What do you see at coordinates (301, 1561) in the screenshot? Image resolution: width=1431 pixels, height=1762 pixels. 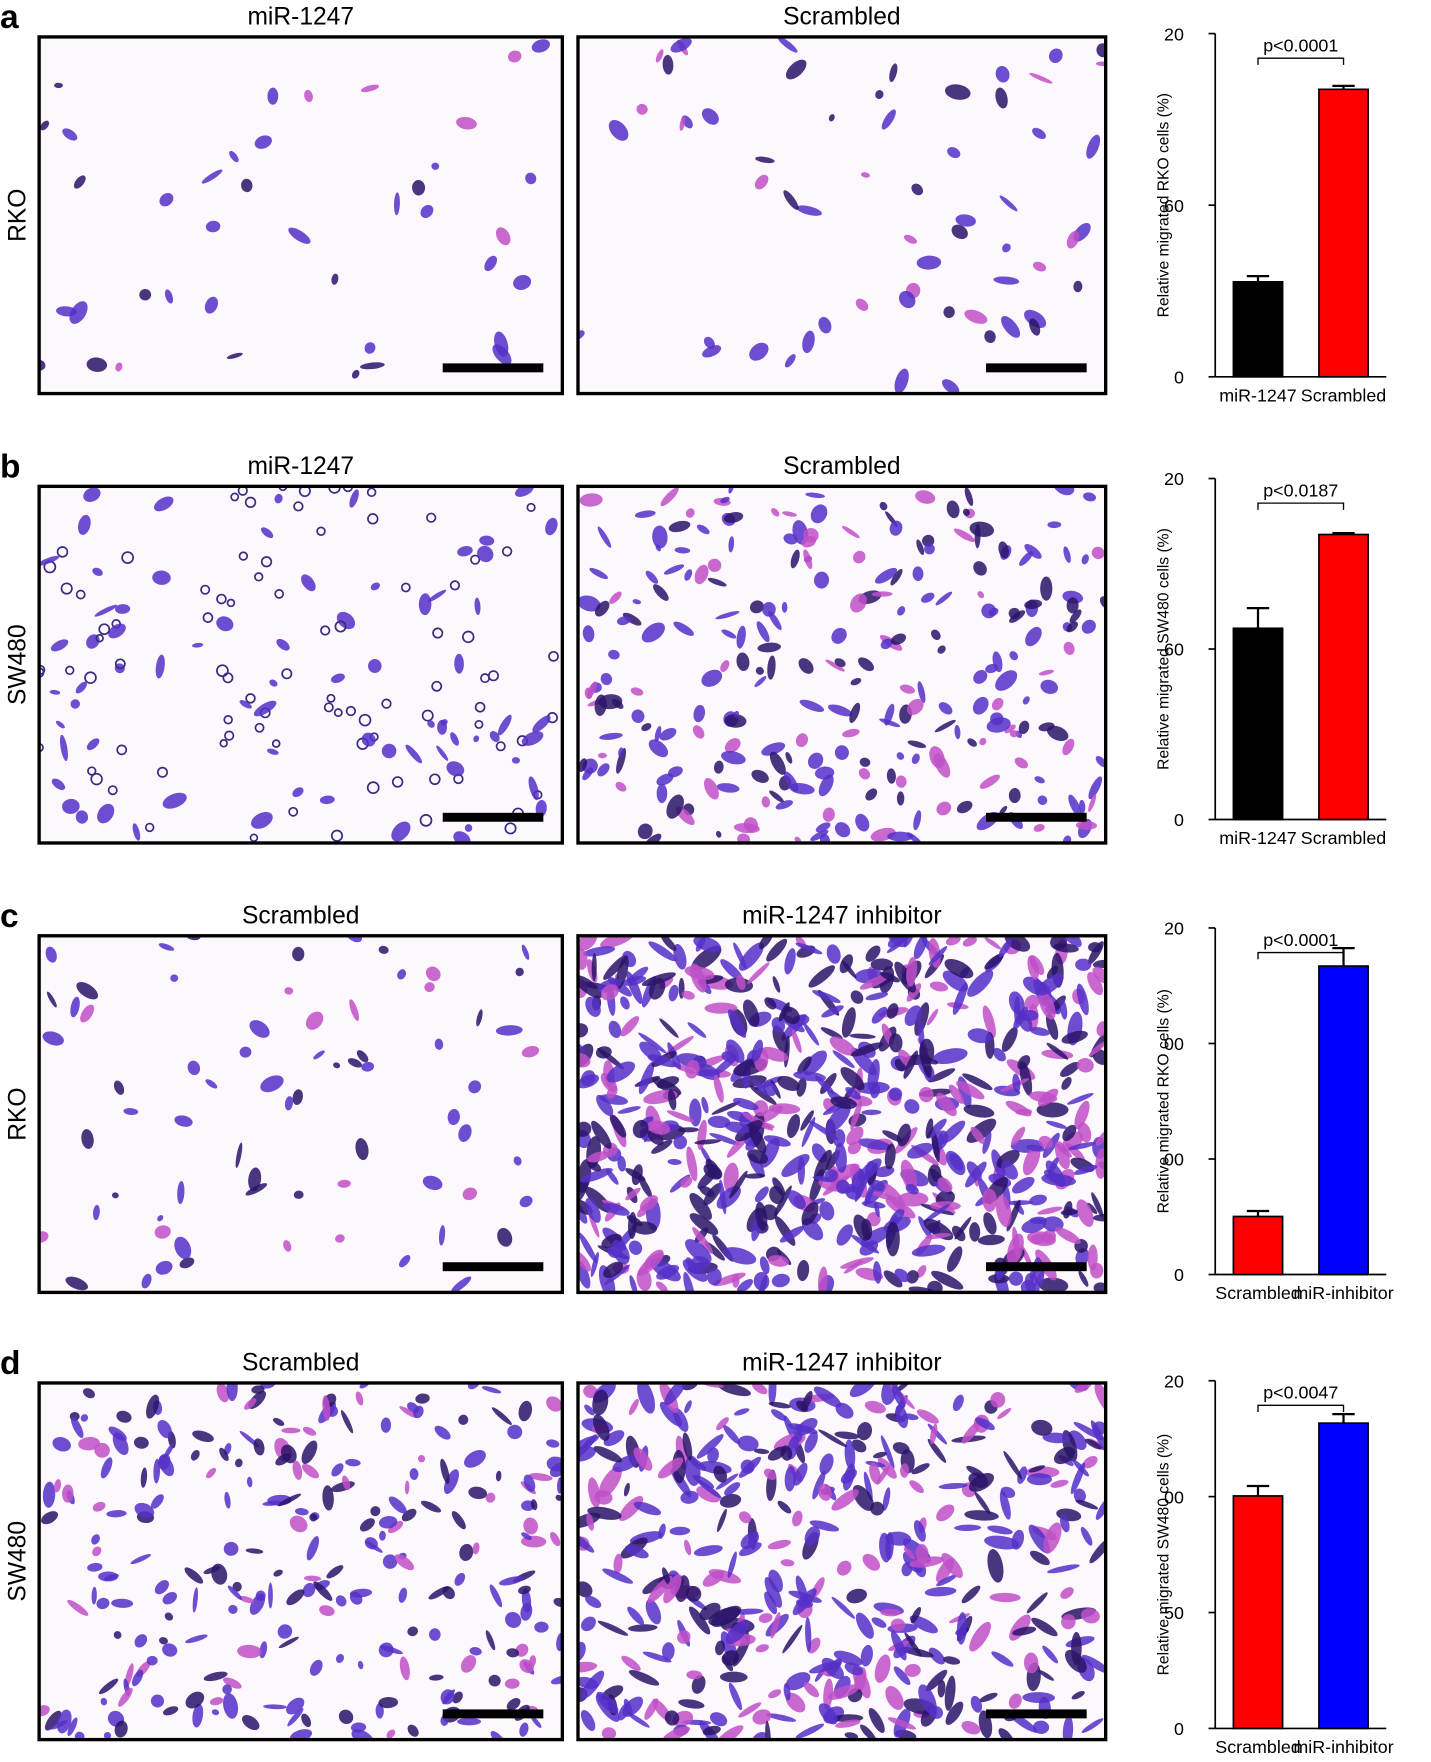 I see `micrograph` at bounding box center [301, 1561].